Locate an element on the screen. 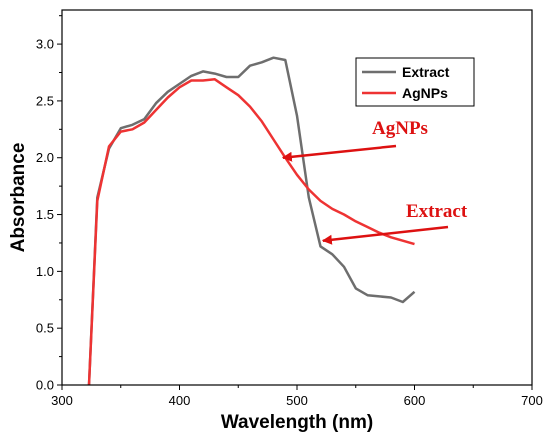  annotations: AgNPs Extract is located at coordinates (374, 181).